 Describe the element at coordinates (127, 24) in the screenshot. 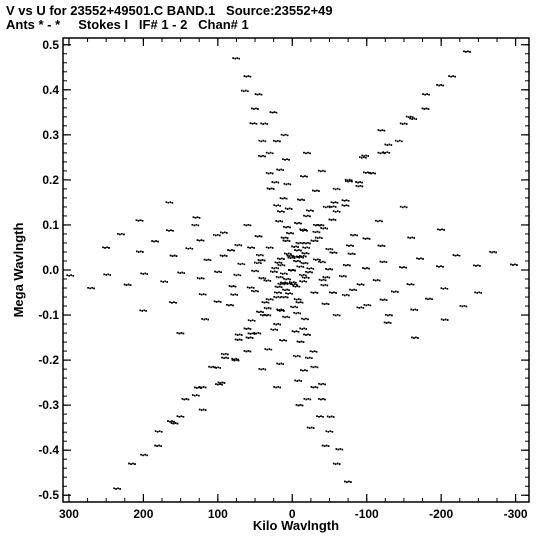

I see `chart-subtitle: Ants * - * Stokes I IF# 1 - 2 Chan# 1` at that location.